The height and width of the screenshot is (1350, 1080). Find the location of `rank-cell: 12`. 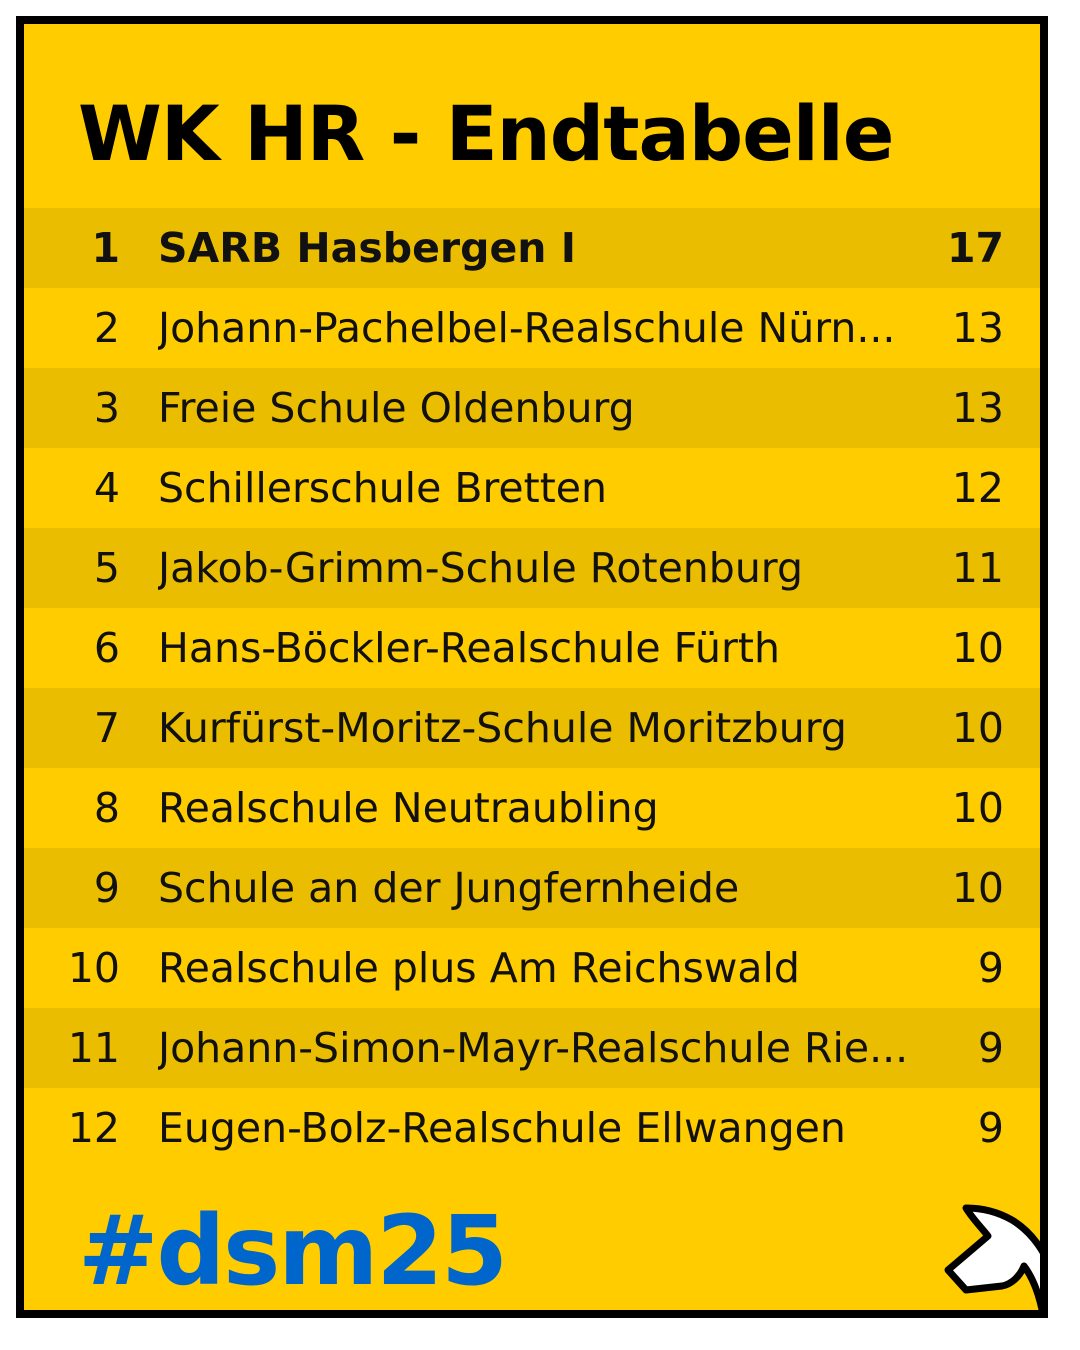

rank-cell: 12 is located at coordinates (93, 1128).